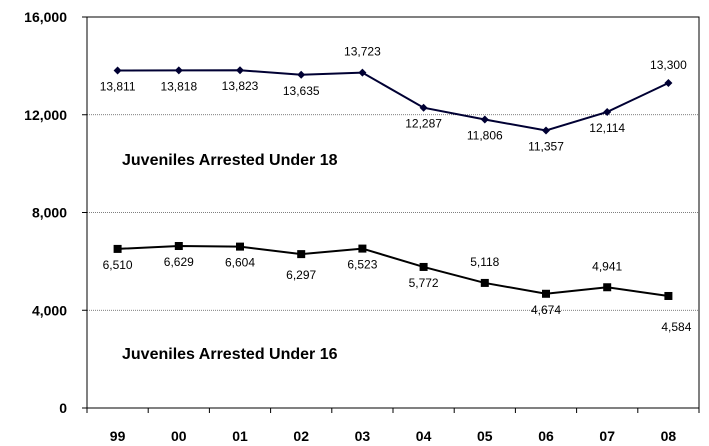 Image resolution: width=709 pixels, height=446 pixels. Describe the element at coordinates (301, 436) in the screenshot. I see `x-tick-label: 02` at that location.